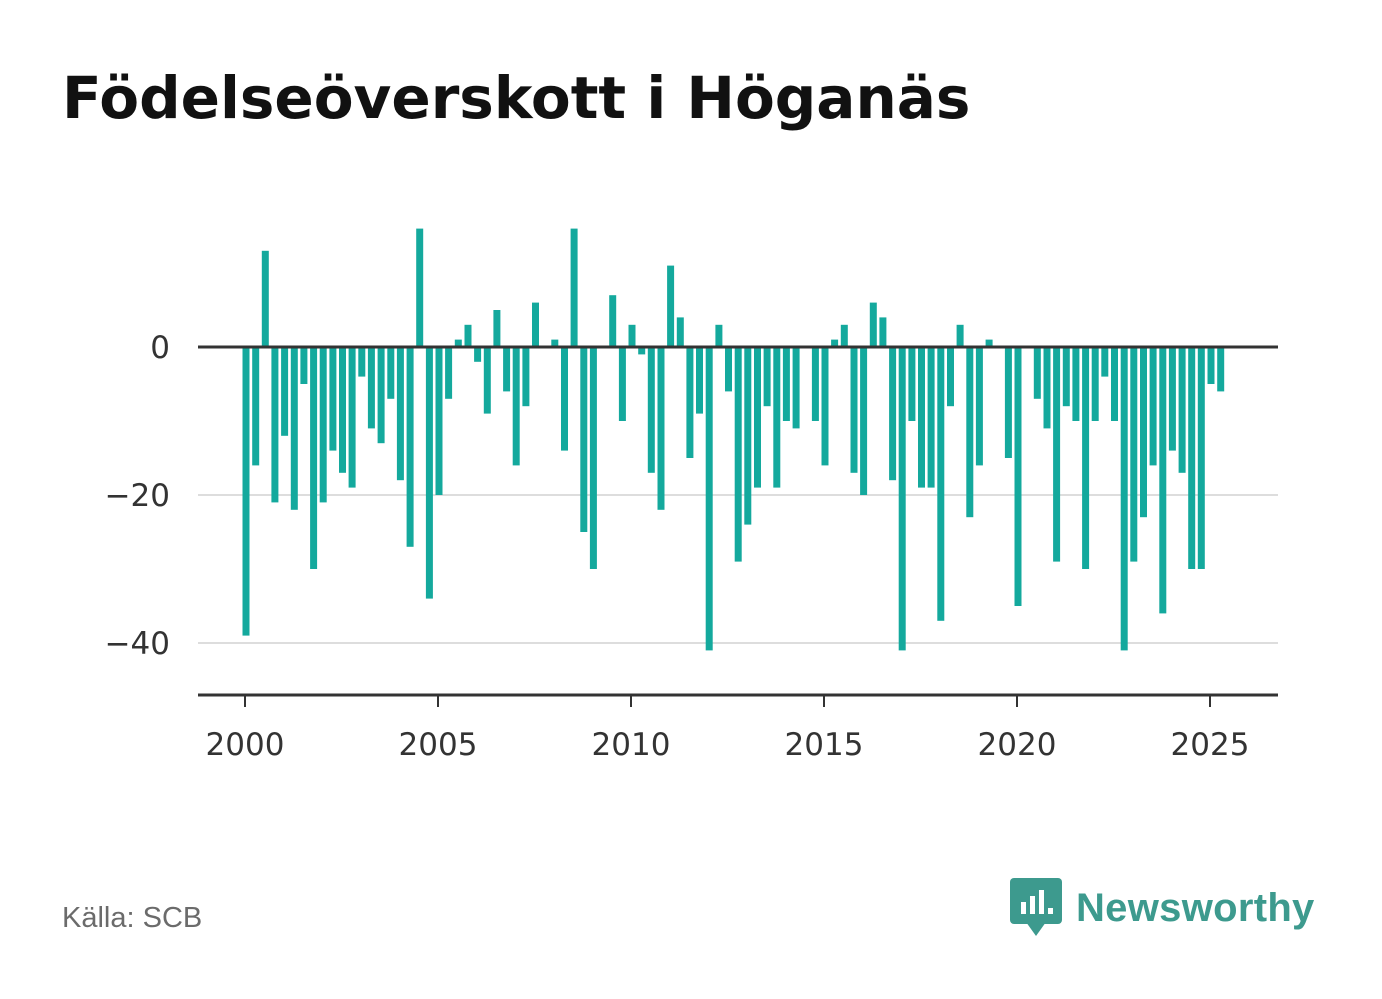 This screenshot has height=999, width=1382. I want to click on x-axis-ticks: 2000 2005 2010 2015 2020 2025, so click(728, 729).